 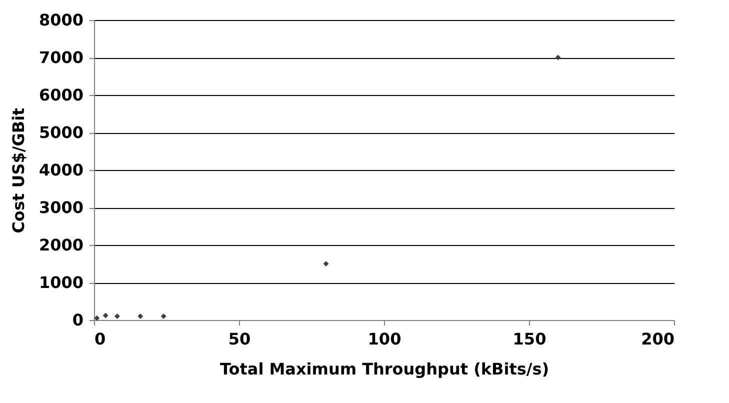 What do you see at coordinates (61, 132) in the screenshot?
I see `y-tick-label: 5000` at bounding box center [61, 132].